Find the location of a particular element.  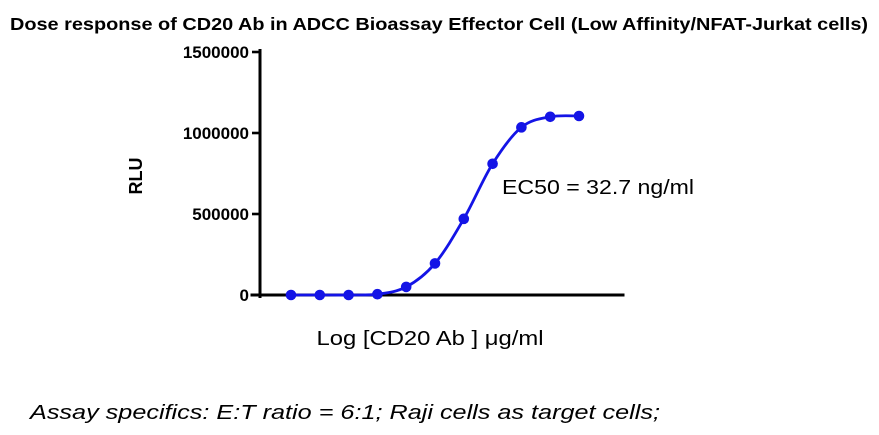

x-axis-label: Log [CD20 Ab ] μg/ml is located at coordinates (430, 339).